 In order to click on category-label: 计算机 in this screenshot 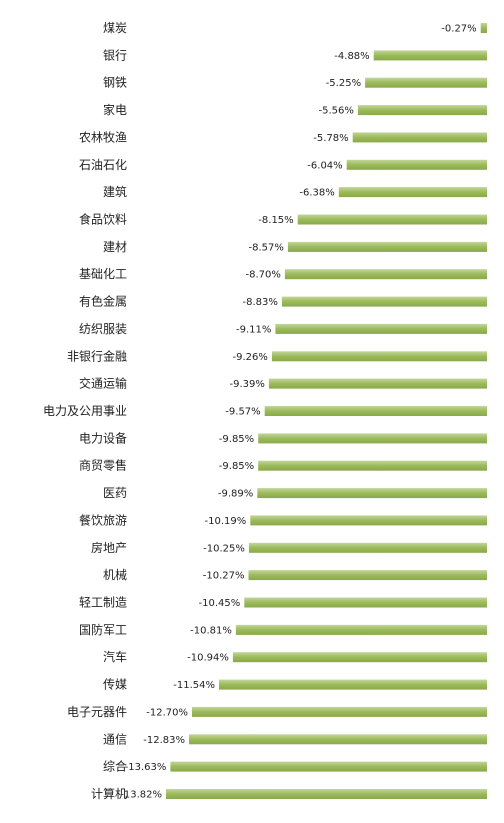, I will do `click(109, 793)`.